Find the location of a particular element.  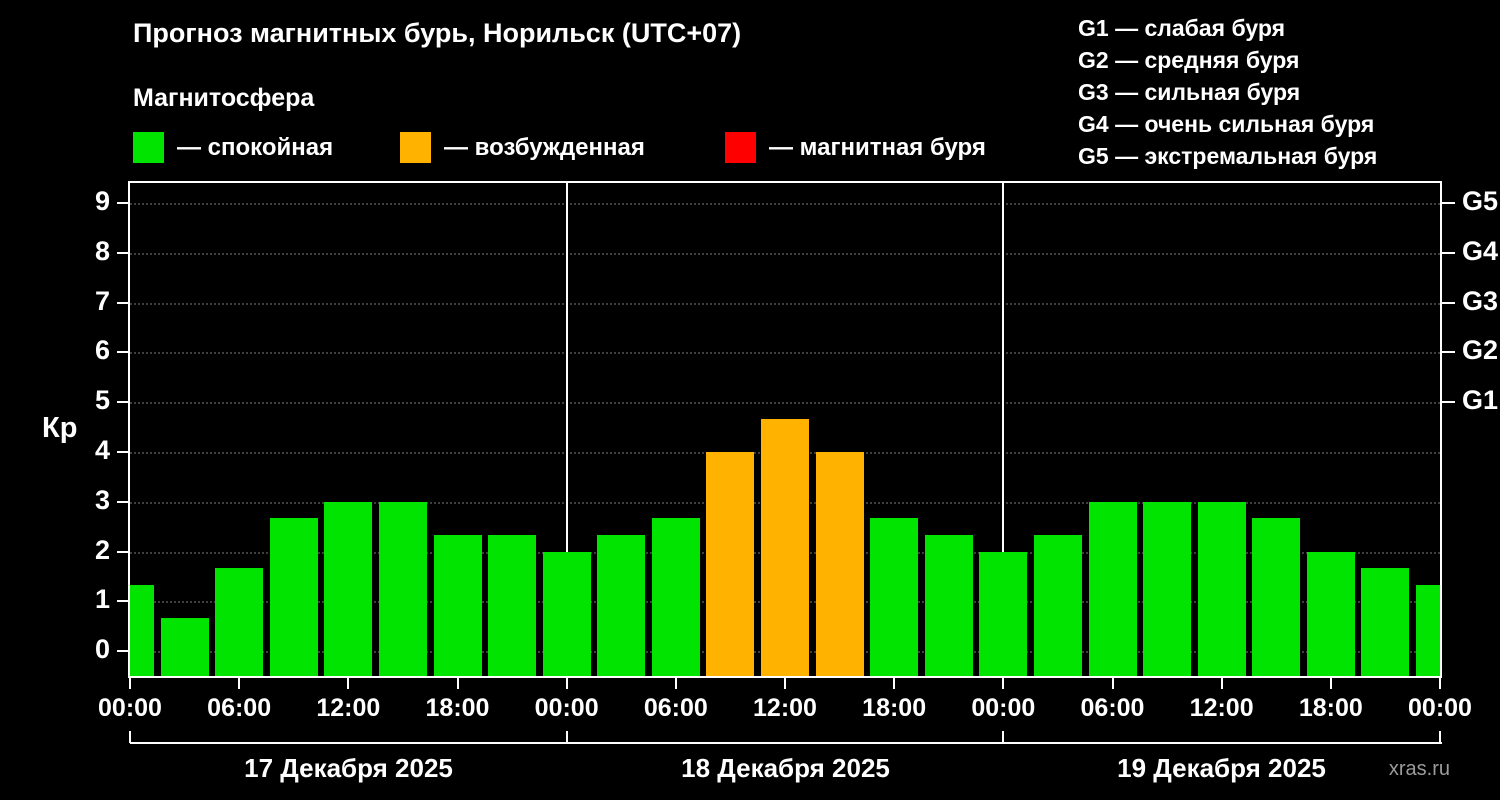

storm-scale-g3: G3 — сильная буря is located at coordinates (1189, 92).